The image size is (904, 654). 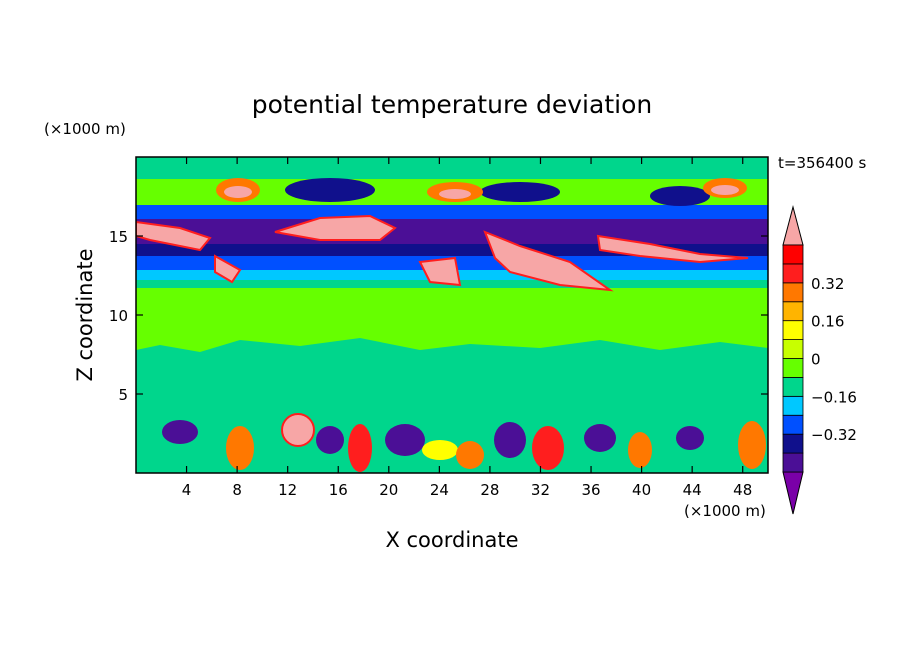 What do you see at coordinates (439, 490) in the screenshot?
I see `x-tick-label: 24` at bounding box center [439, 490].